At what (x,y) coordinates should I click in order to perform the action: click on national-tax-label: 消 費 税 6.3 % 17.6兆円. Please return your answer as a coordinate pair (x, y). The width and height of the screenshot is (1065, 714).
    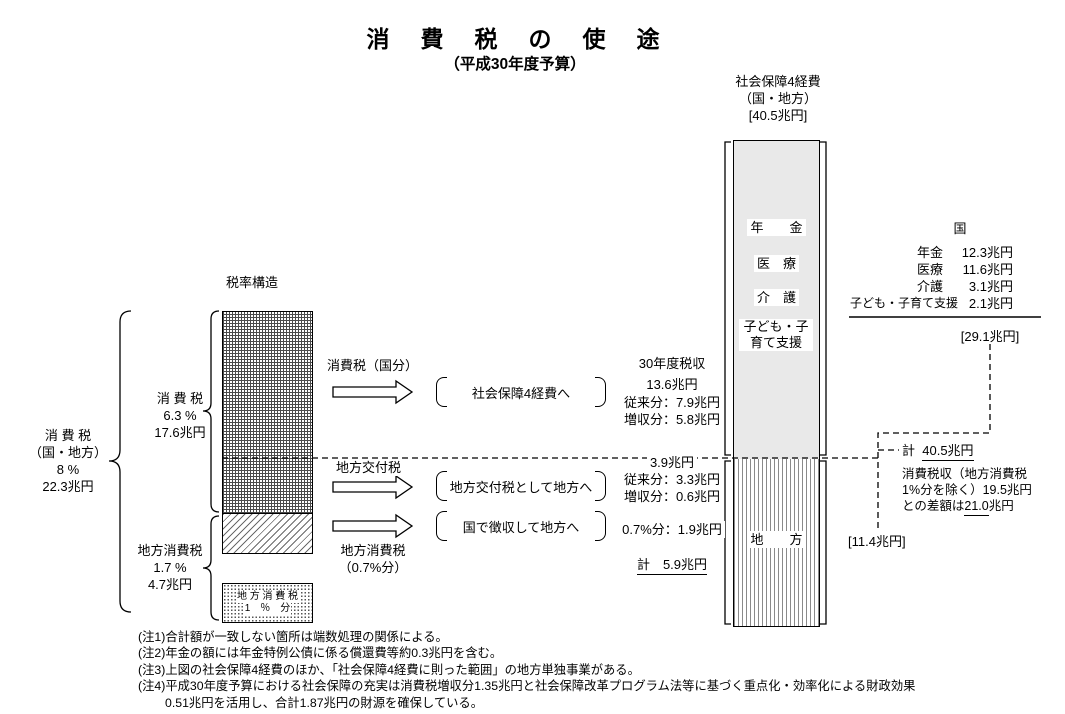
    Looking at the image, I should click on (180, 415).